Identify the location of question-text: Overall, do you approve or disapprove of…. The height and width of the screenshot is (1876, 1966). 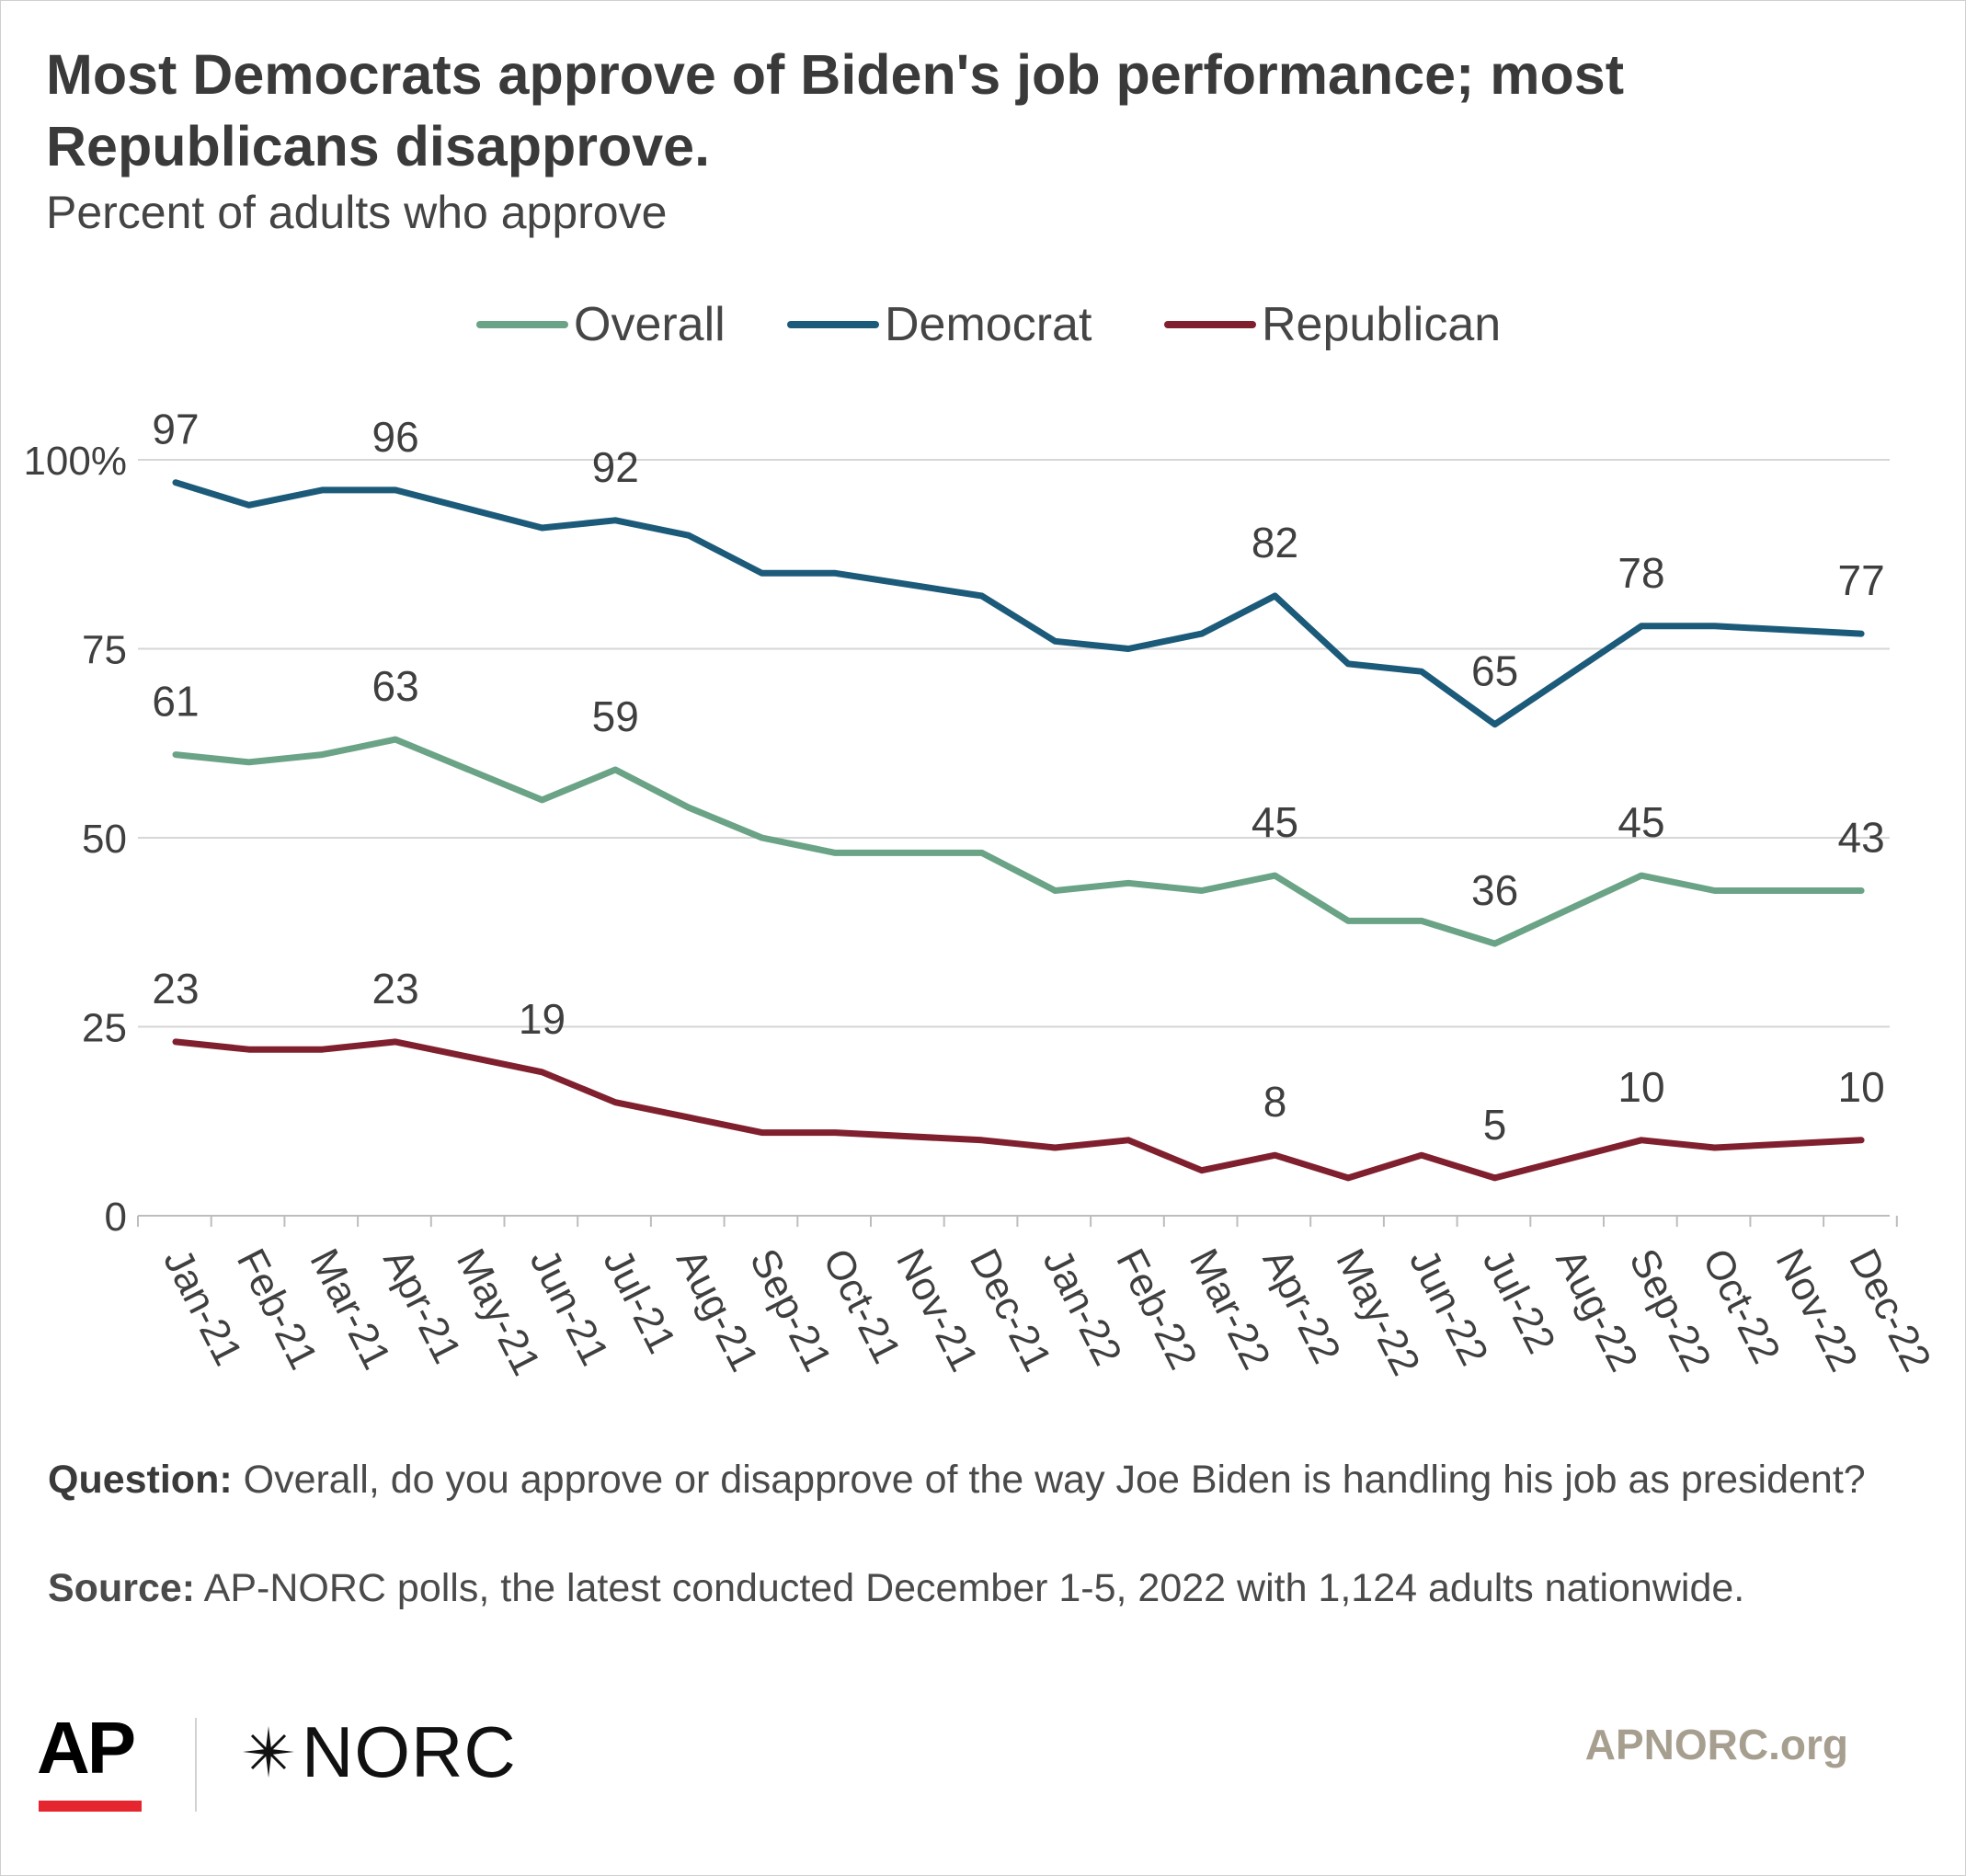
(1049, 1480).